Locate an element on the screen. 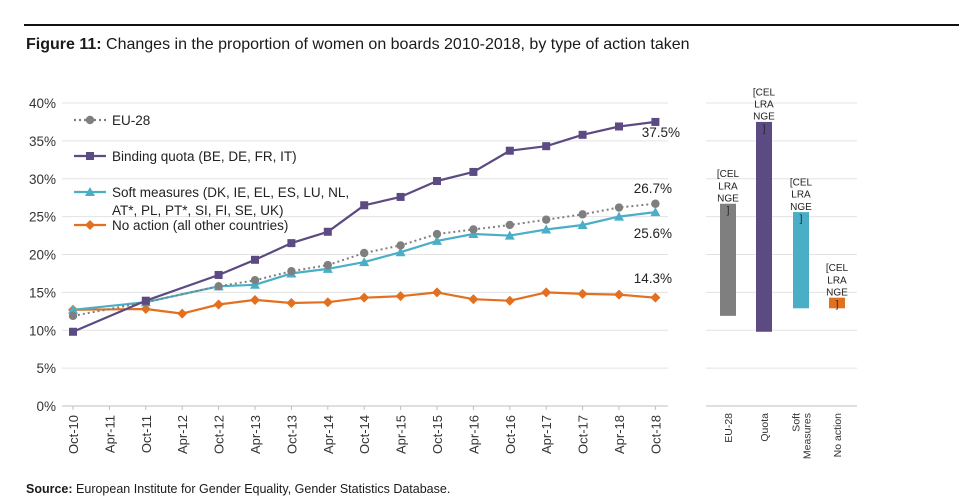  legend-label: AT*, PL, PT*, SI, FI, SE, UK) is located at coordinates (198, 210).